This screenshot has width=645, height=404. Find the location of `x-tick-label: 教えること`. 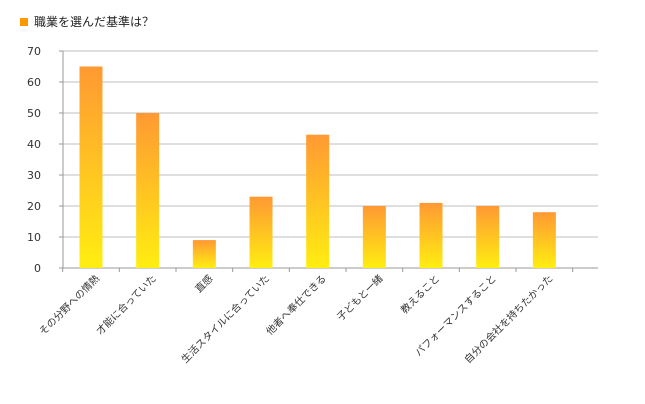

x-tick-label: 教えること is located at coordinates (420, 294).